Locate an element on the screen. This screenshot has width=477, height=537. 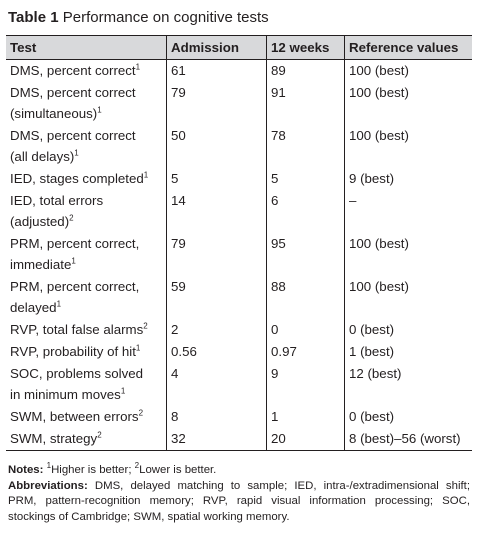
table-title: Table 1 Performance on cognitive tests is located at coordinates (138, 18).